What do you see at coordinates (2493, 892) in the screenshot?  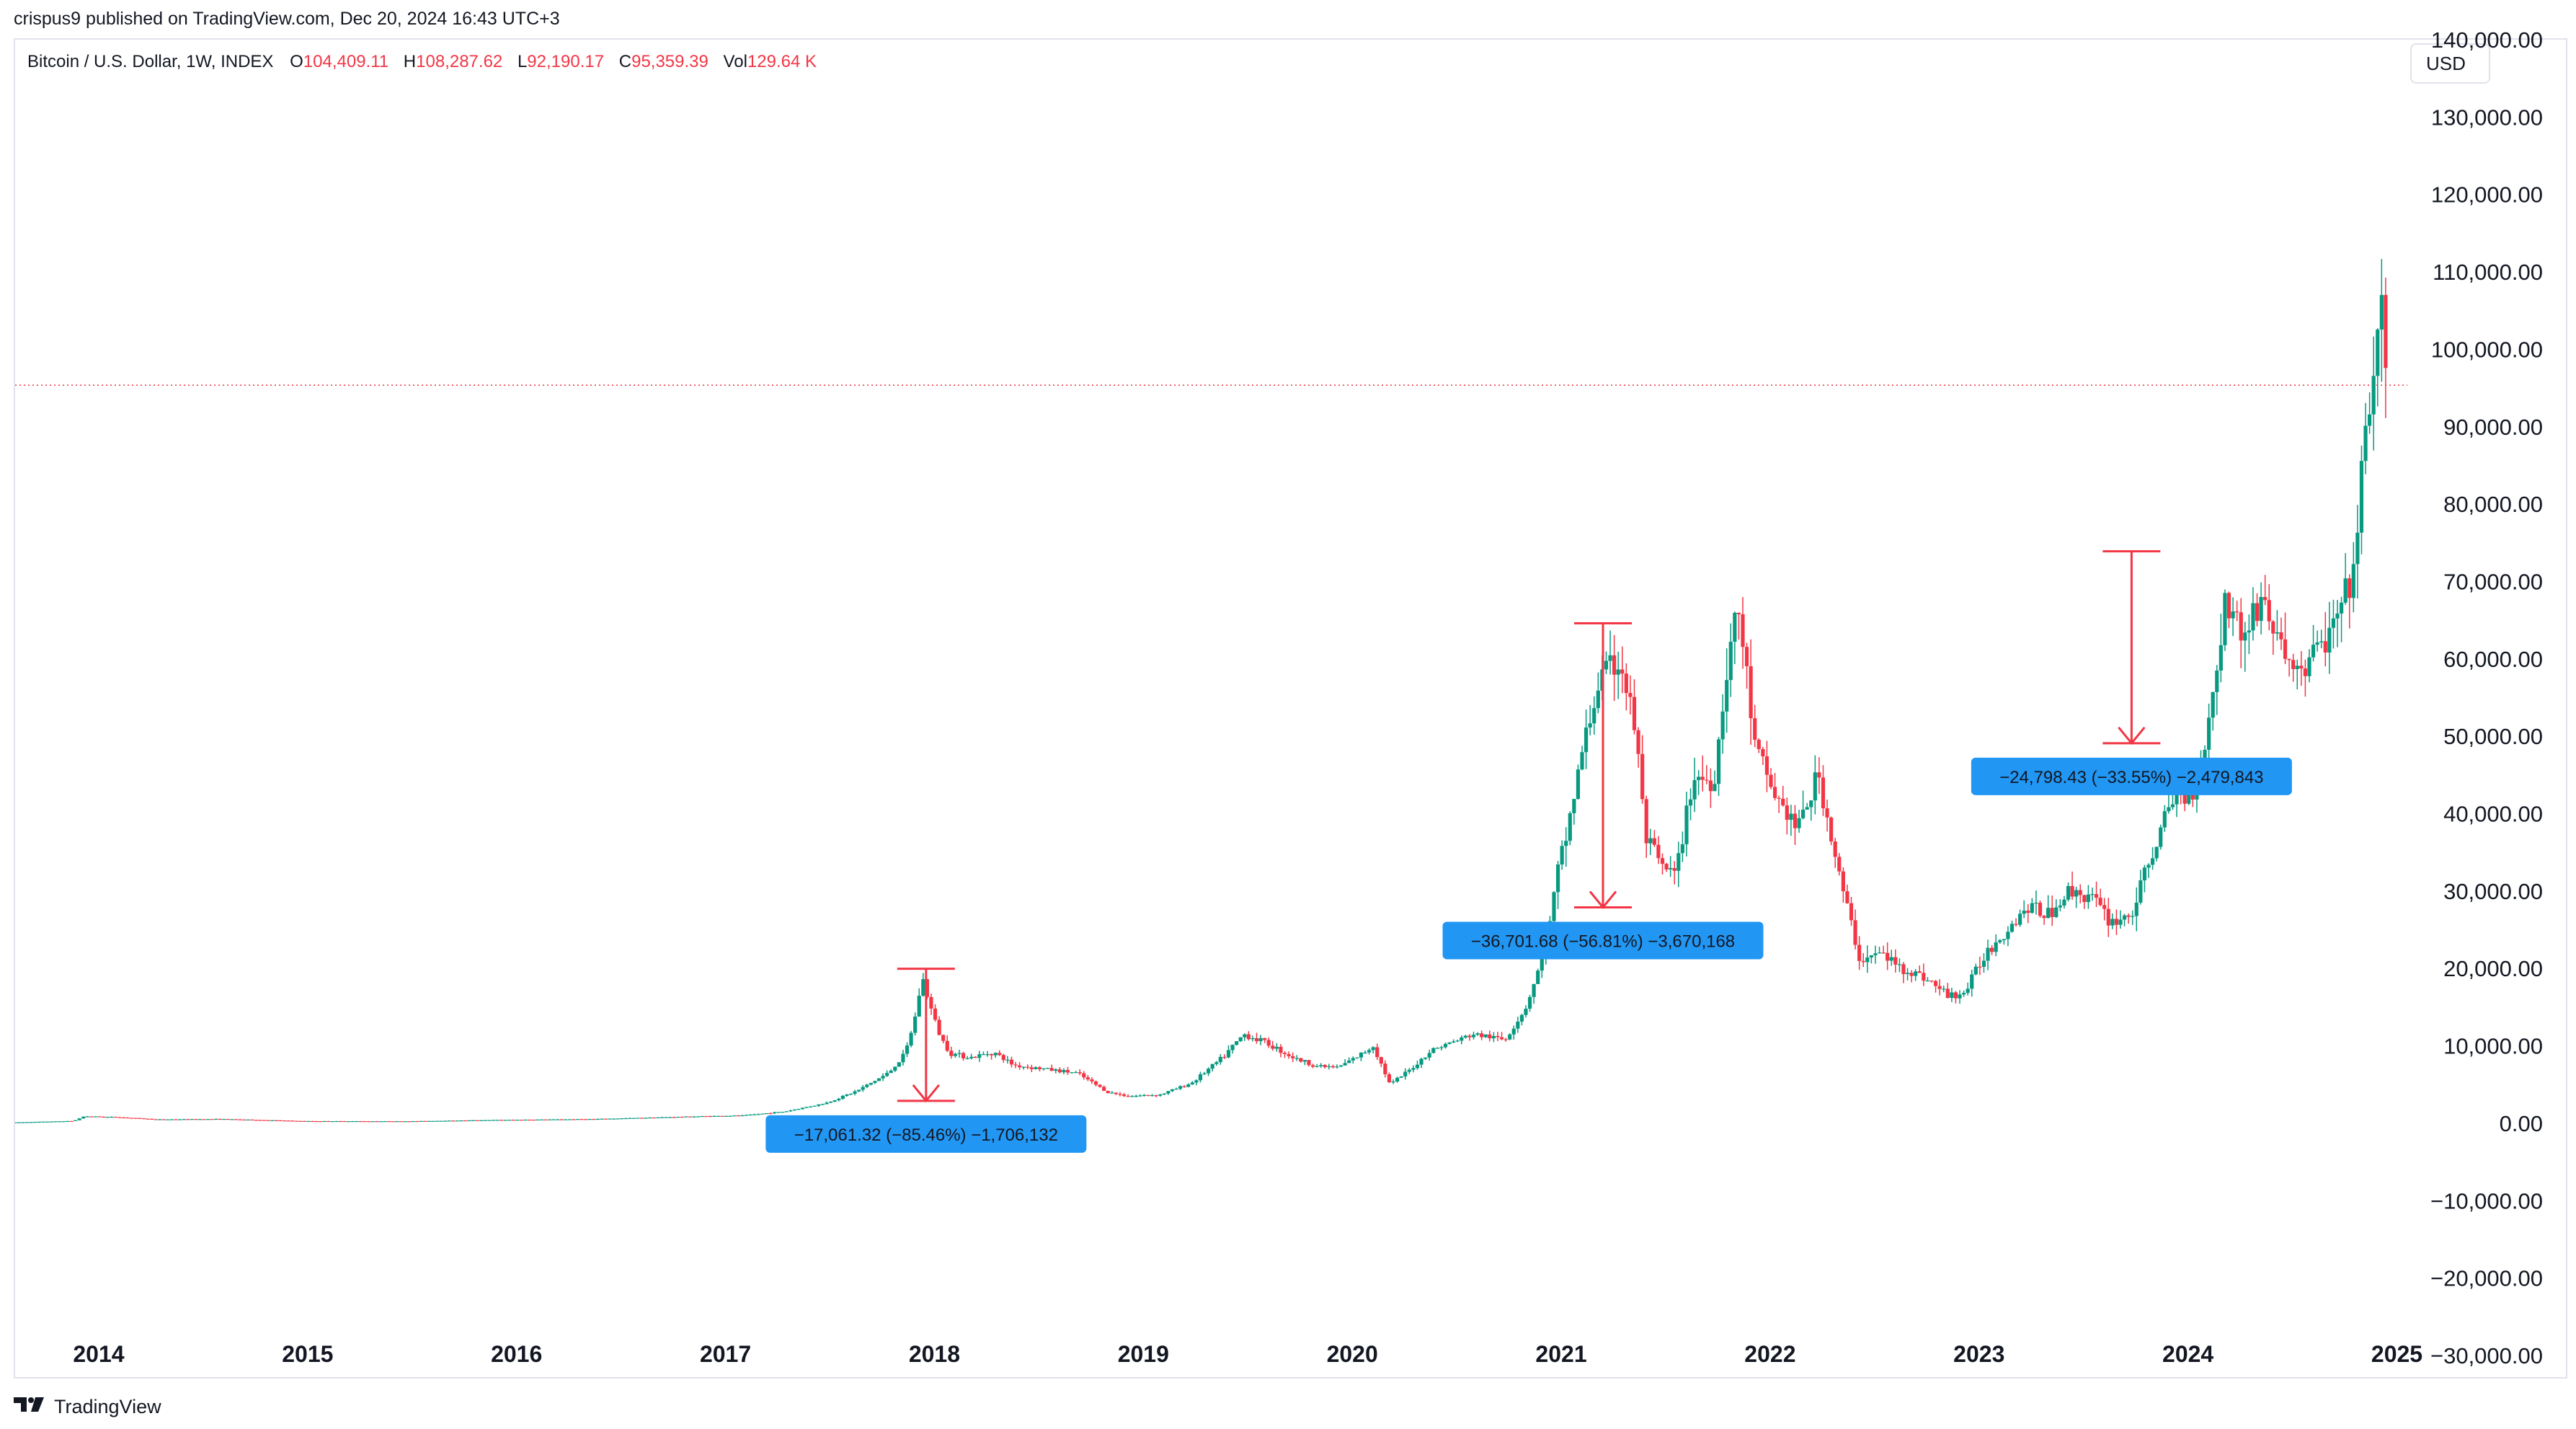 I see `y-tick-label: 30,000.00` at bounding box center [2493, 892].